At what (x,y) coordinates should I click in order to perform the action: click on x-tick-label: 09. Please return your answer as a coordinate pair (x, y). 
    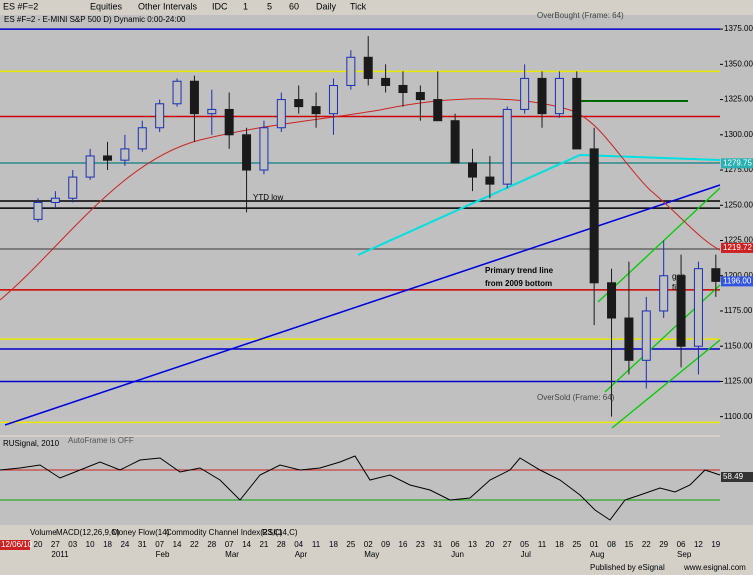
    Looking at the image, I should click on (385, 544).